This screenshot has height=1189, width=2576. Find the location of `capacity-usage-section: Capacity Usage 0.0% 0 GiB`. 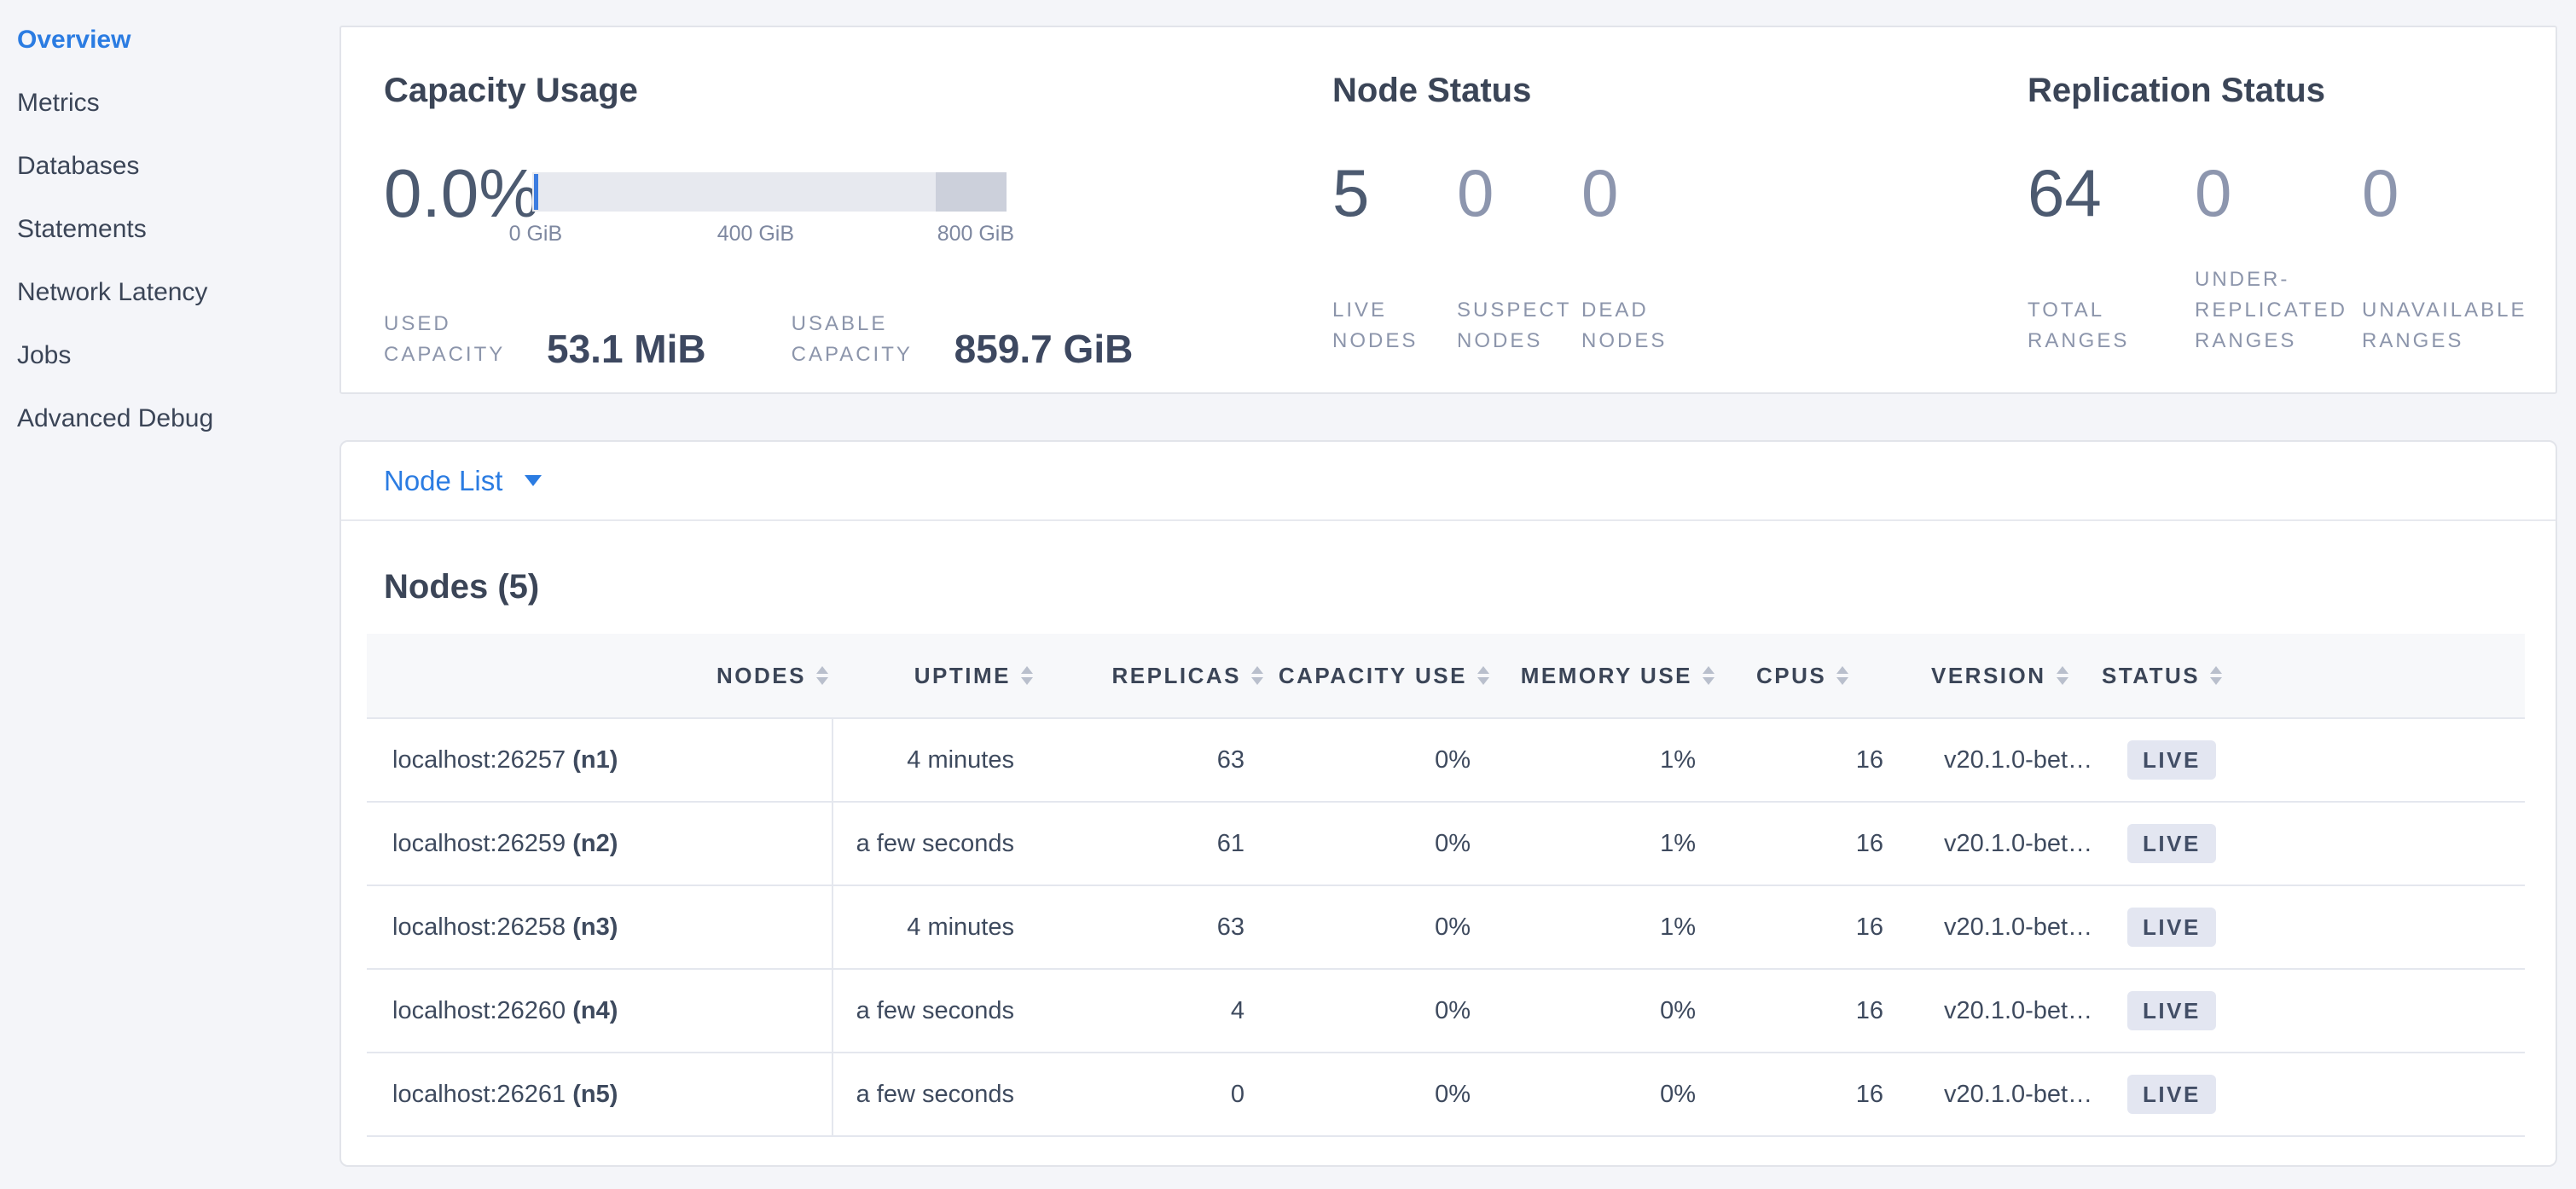

capacity-usage-section: Capacity Usage 0.0% 0 GiB is located at coordinates (861, 209).